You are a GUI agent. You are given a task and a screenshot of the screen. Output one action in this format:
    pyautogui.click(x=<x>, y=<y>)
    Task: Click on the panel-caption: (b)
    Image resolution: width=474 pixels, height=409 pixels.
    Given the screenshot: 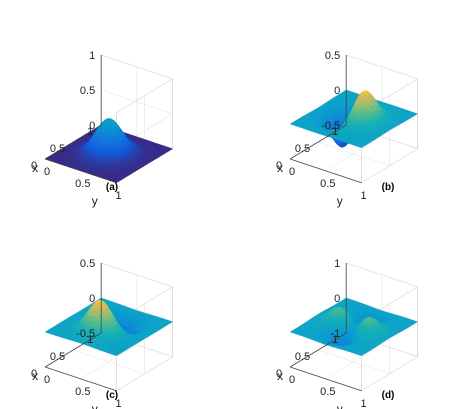 What is the action you would take?
    pyautogui.click(x=388, y=187)
    